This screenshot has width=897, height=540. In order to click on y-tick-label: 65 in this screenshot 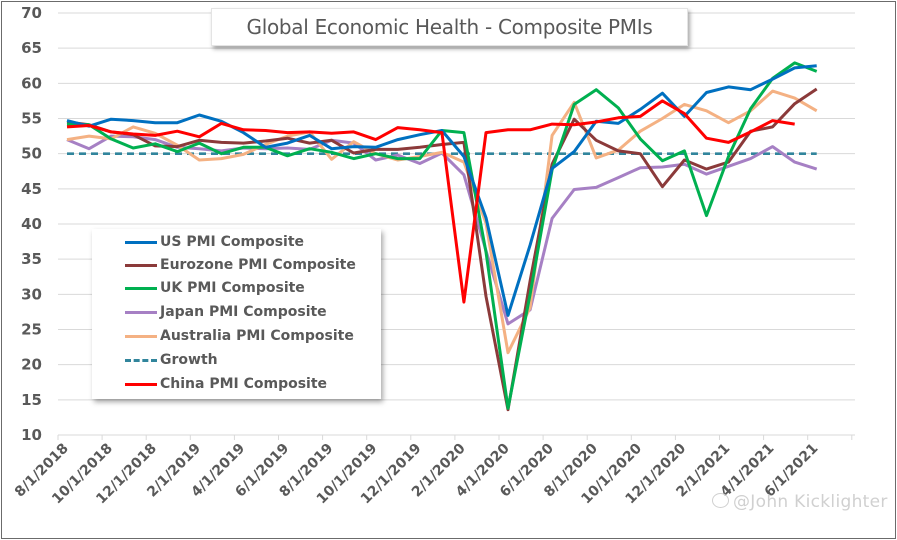, I will do `click(31, 48)`.